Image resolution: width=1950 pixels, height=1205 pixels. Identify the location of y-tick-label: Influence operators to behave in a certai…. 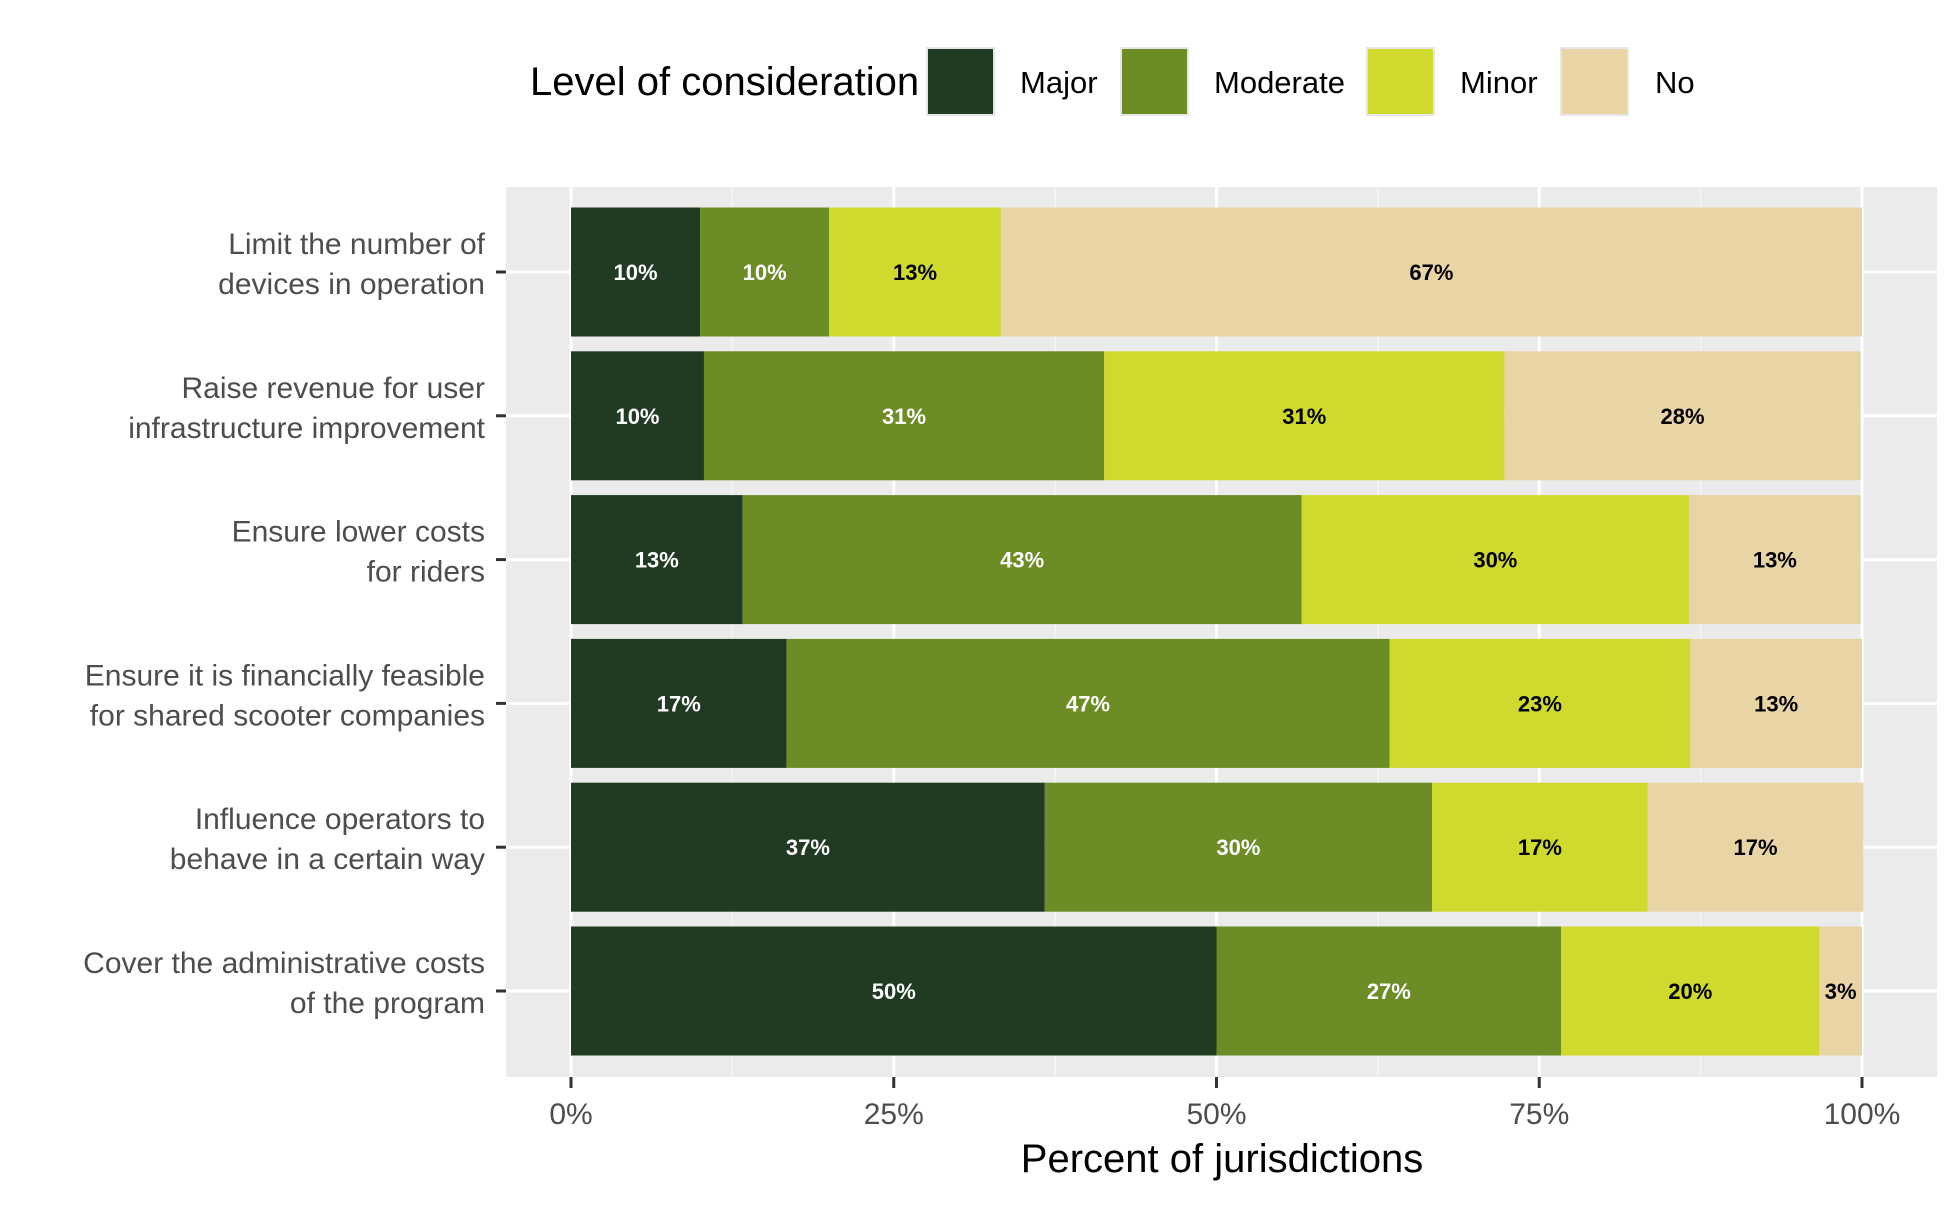
(327, 839).